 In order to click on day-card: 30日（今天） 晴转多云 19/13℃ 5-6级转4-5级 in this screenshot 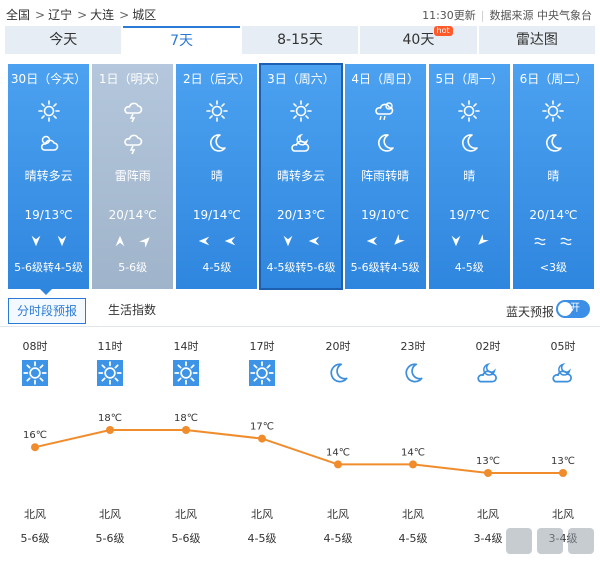, I will do `click(49, 176)`.